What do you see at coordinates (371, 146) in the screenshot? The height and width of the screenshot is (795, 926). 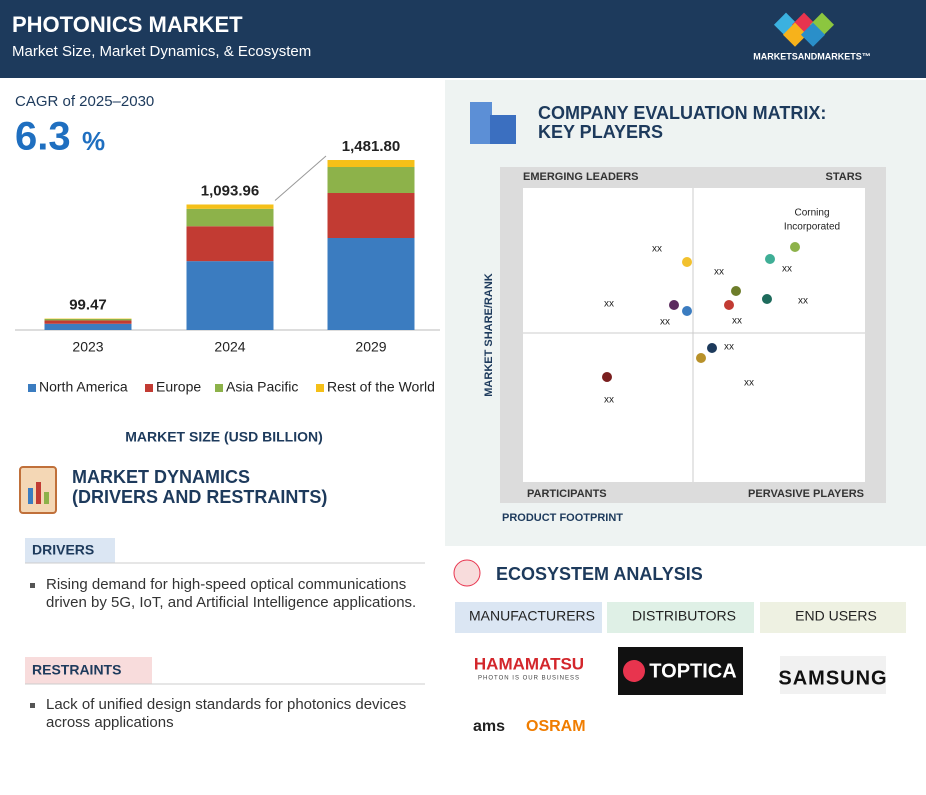 I see `total-label: 1,481.80` at bounding box center [371, 146].